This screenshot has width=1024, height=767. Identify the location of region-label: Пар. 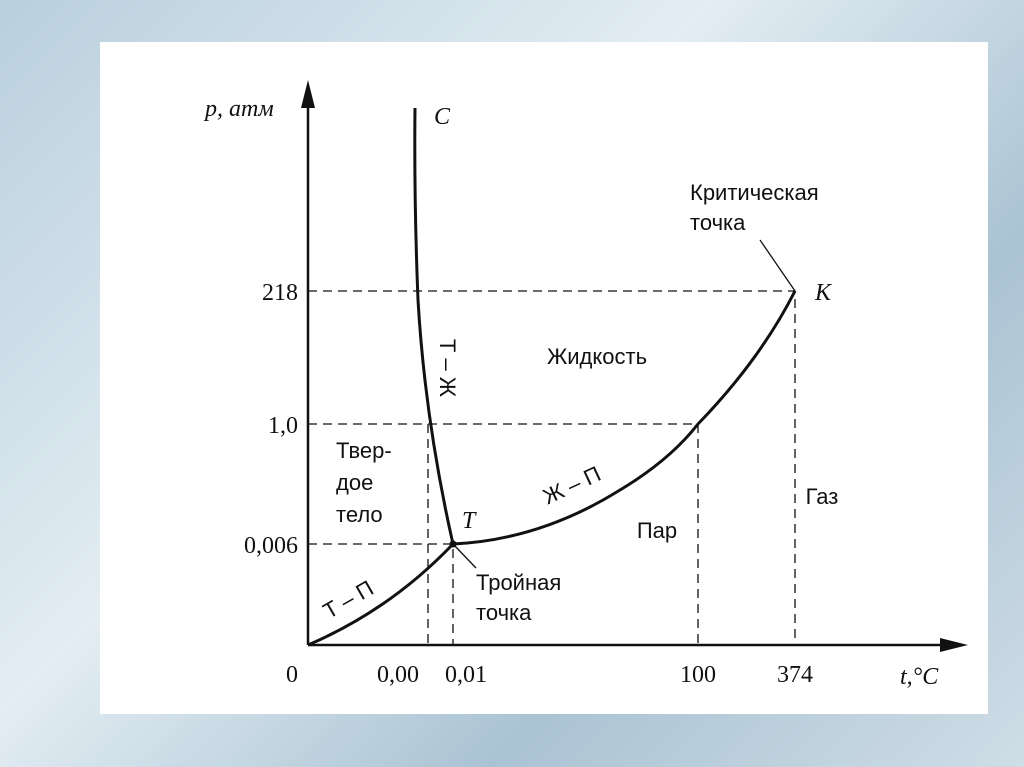
(657, 530).